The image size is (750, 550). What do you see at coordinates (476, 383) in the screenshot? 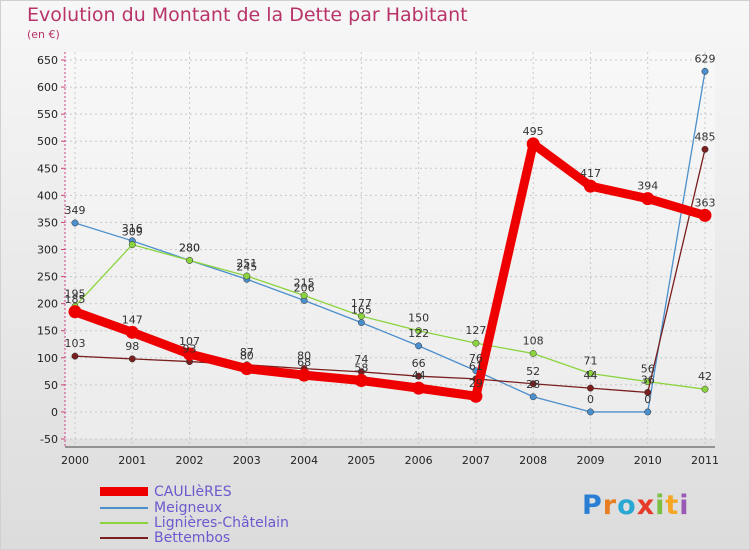
I see `data-label: 29` at bounding box center [476, 383].